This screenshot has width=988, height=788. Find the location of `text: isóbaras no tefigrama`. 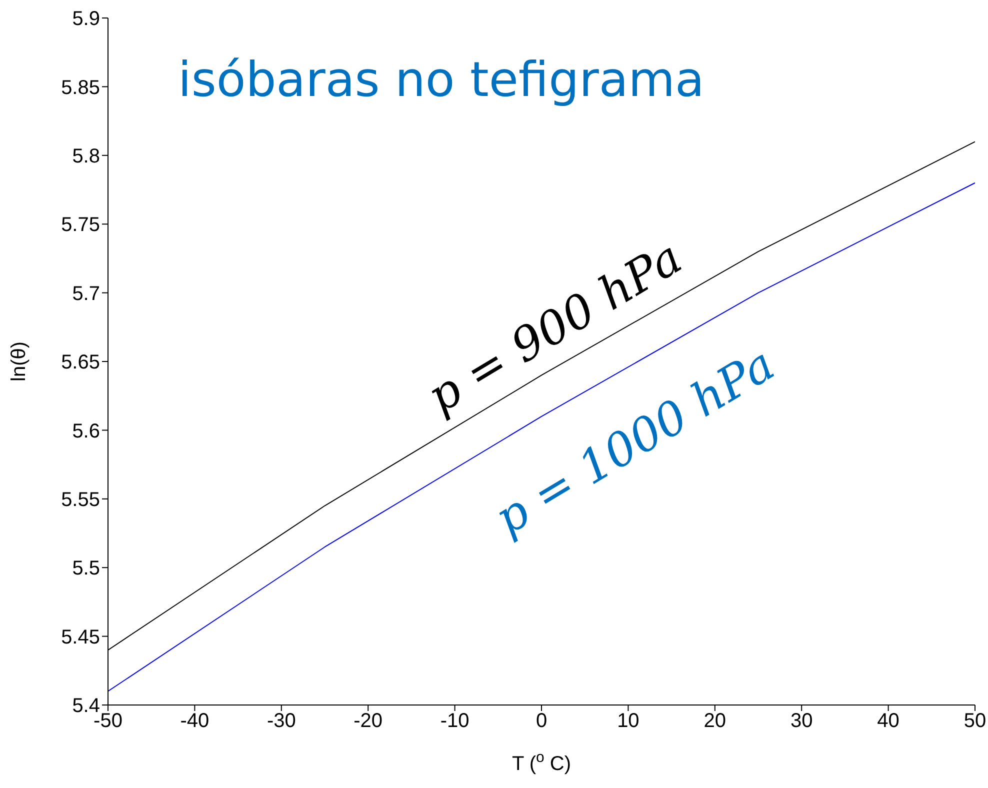

text: isóbaras no tefigrama is located at coordinates (441, 80).